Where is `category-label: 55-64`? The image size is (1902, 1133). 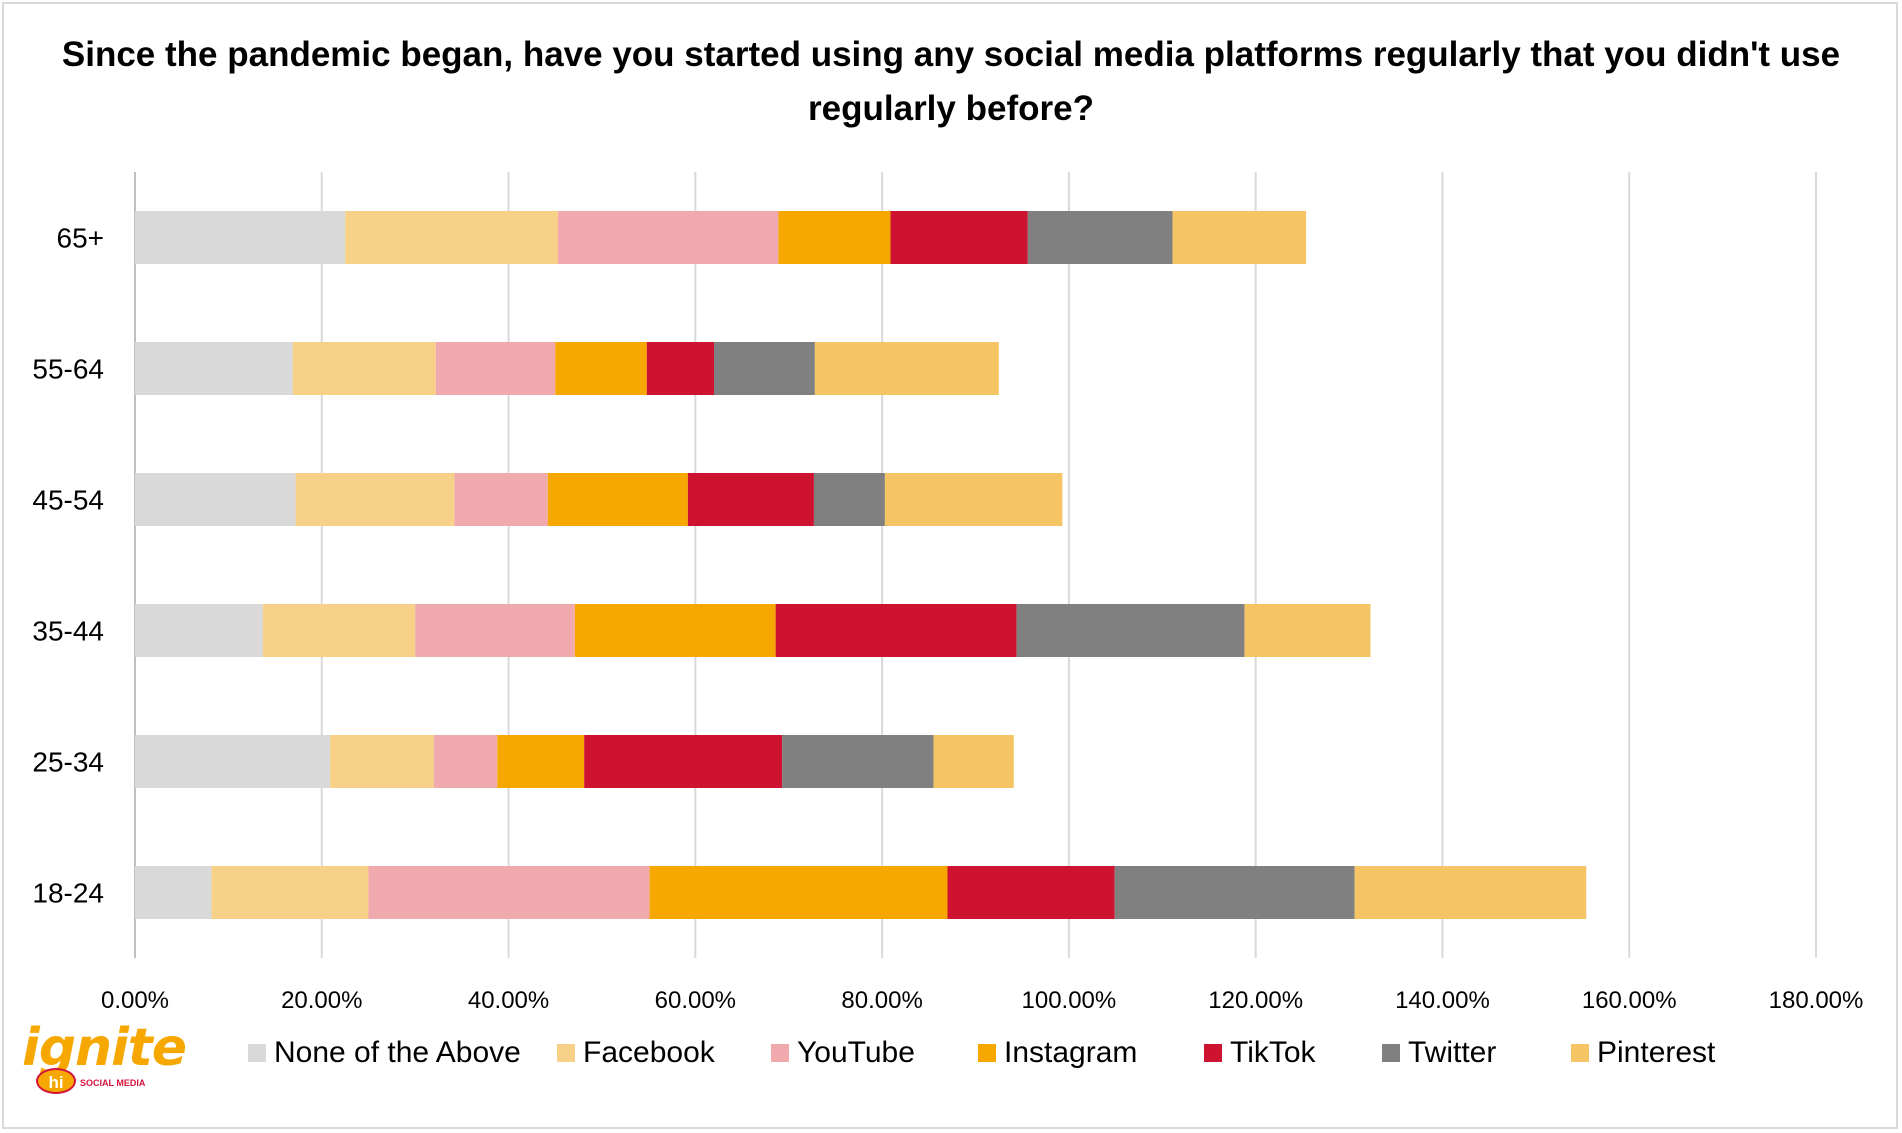
category-label: 55-64 is located at coordinates (68, 369).